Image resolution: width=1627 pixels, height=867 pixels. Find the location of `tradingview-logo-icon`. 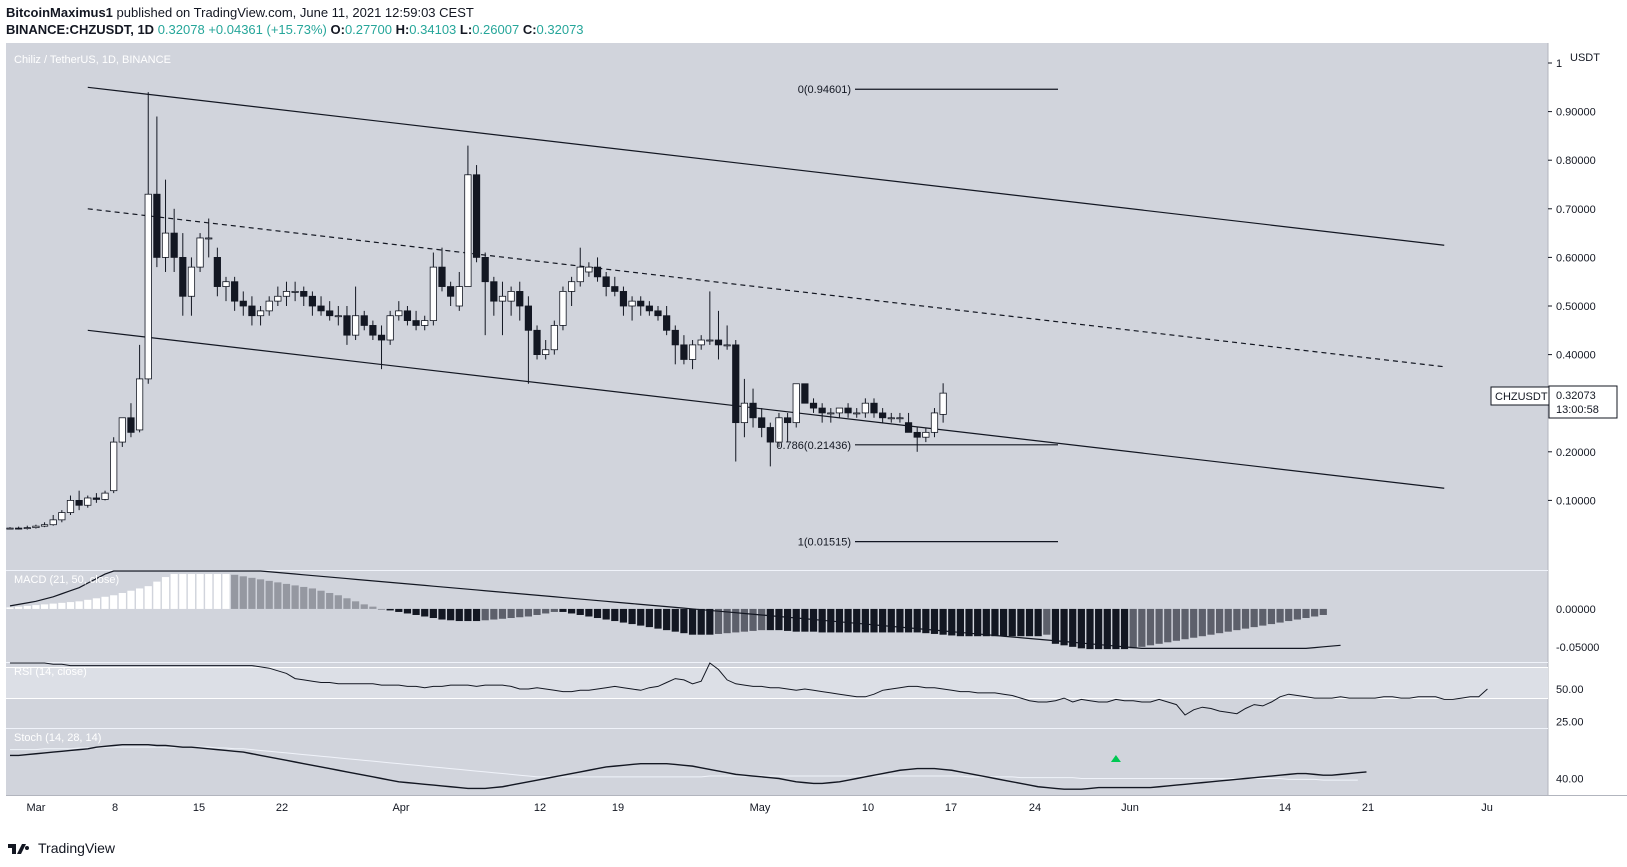

tradingview-logo-icon is located at coordinates (18, 849).